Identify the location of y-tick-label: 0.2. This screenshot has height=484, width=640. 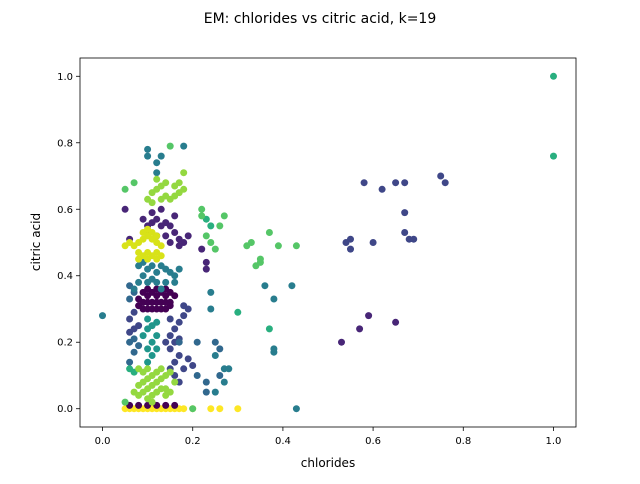
(65, 343).